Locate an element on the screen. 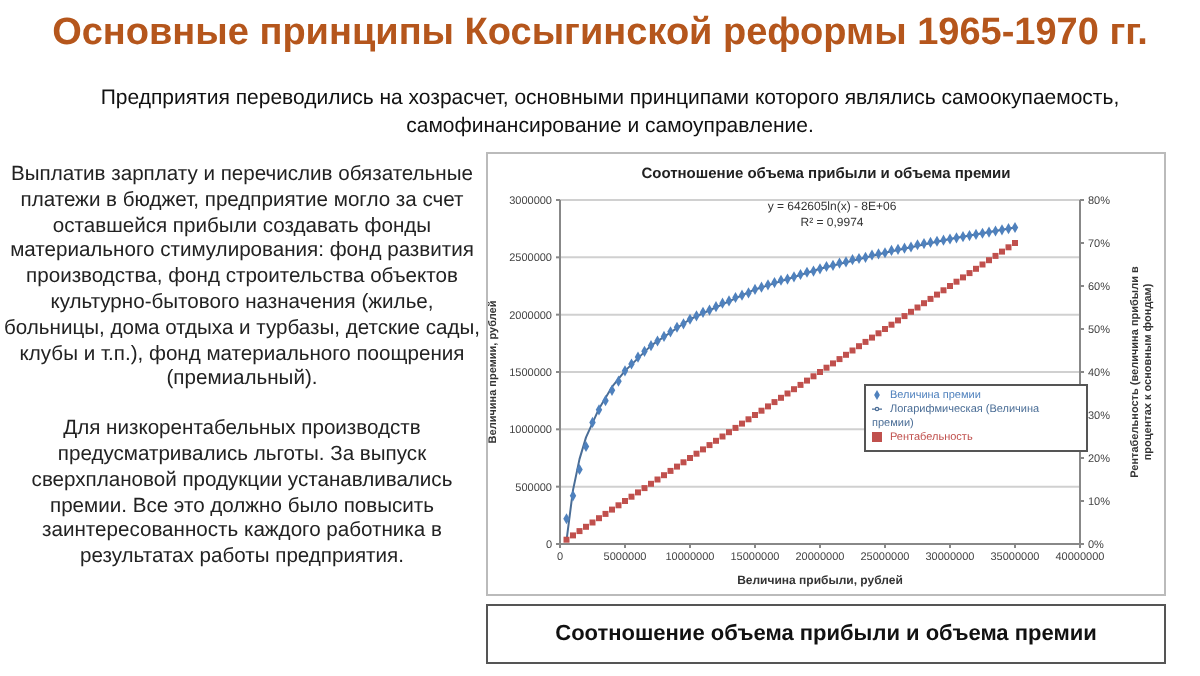 The height and width of the screenshot is (676, 1200). text: Для низкорентабельных производств предусматривались льготы. За выпуск сверхплановой продукции устанавливались премии. Все это должно было повысить заинтересованность каждого работника в результатах работы предприятия. is located at coordinates (242, 495).